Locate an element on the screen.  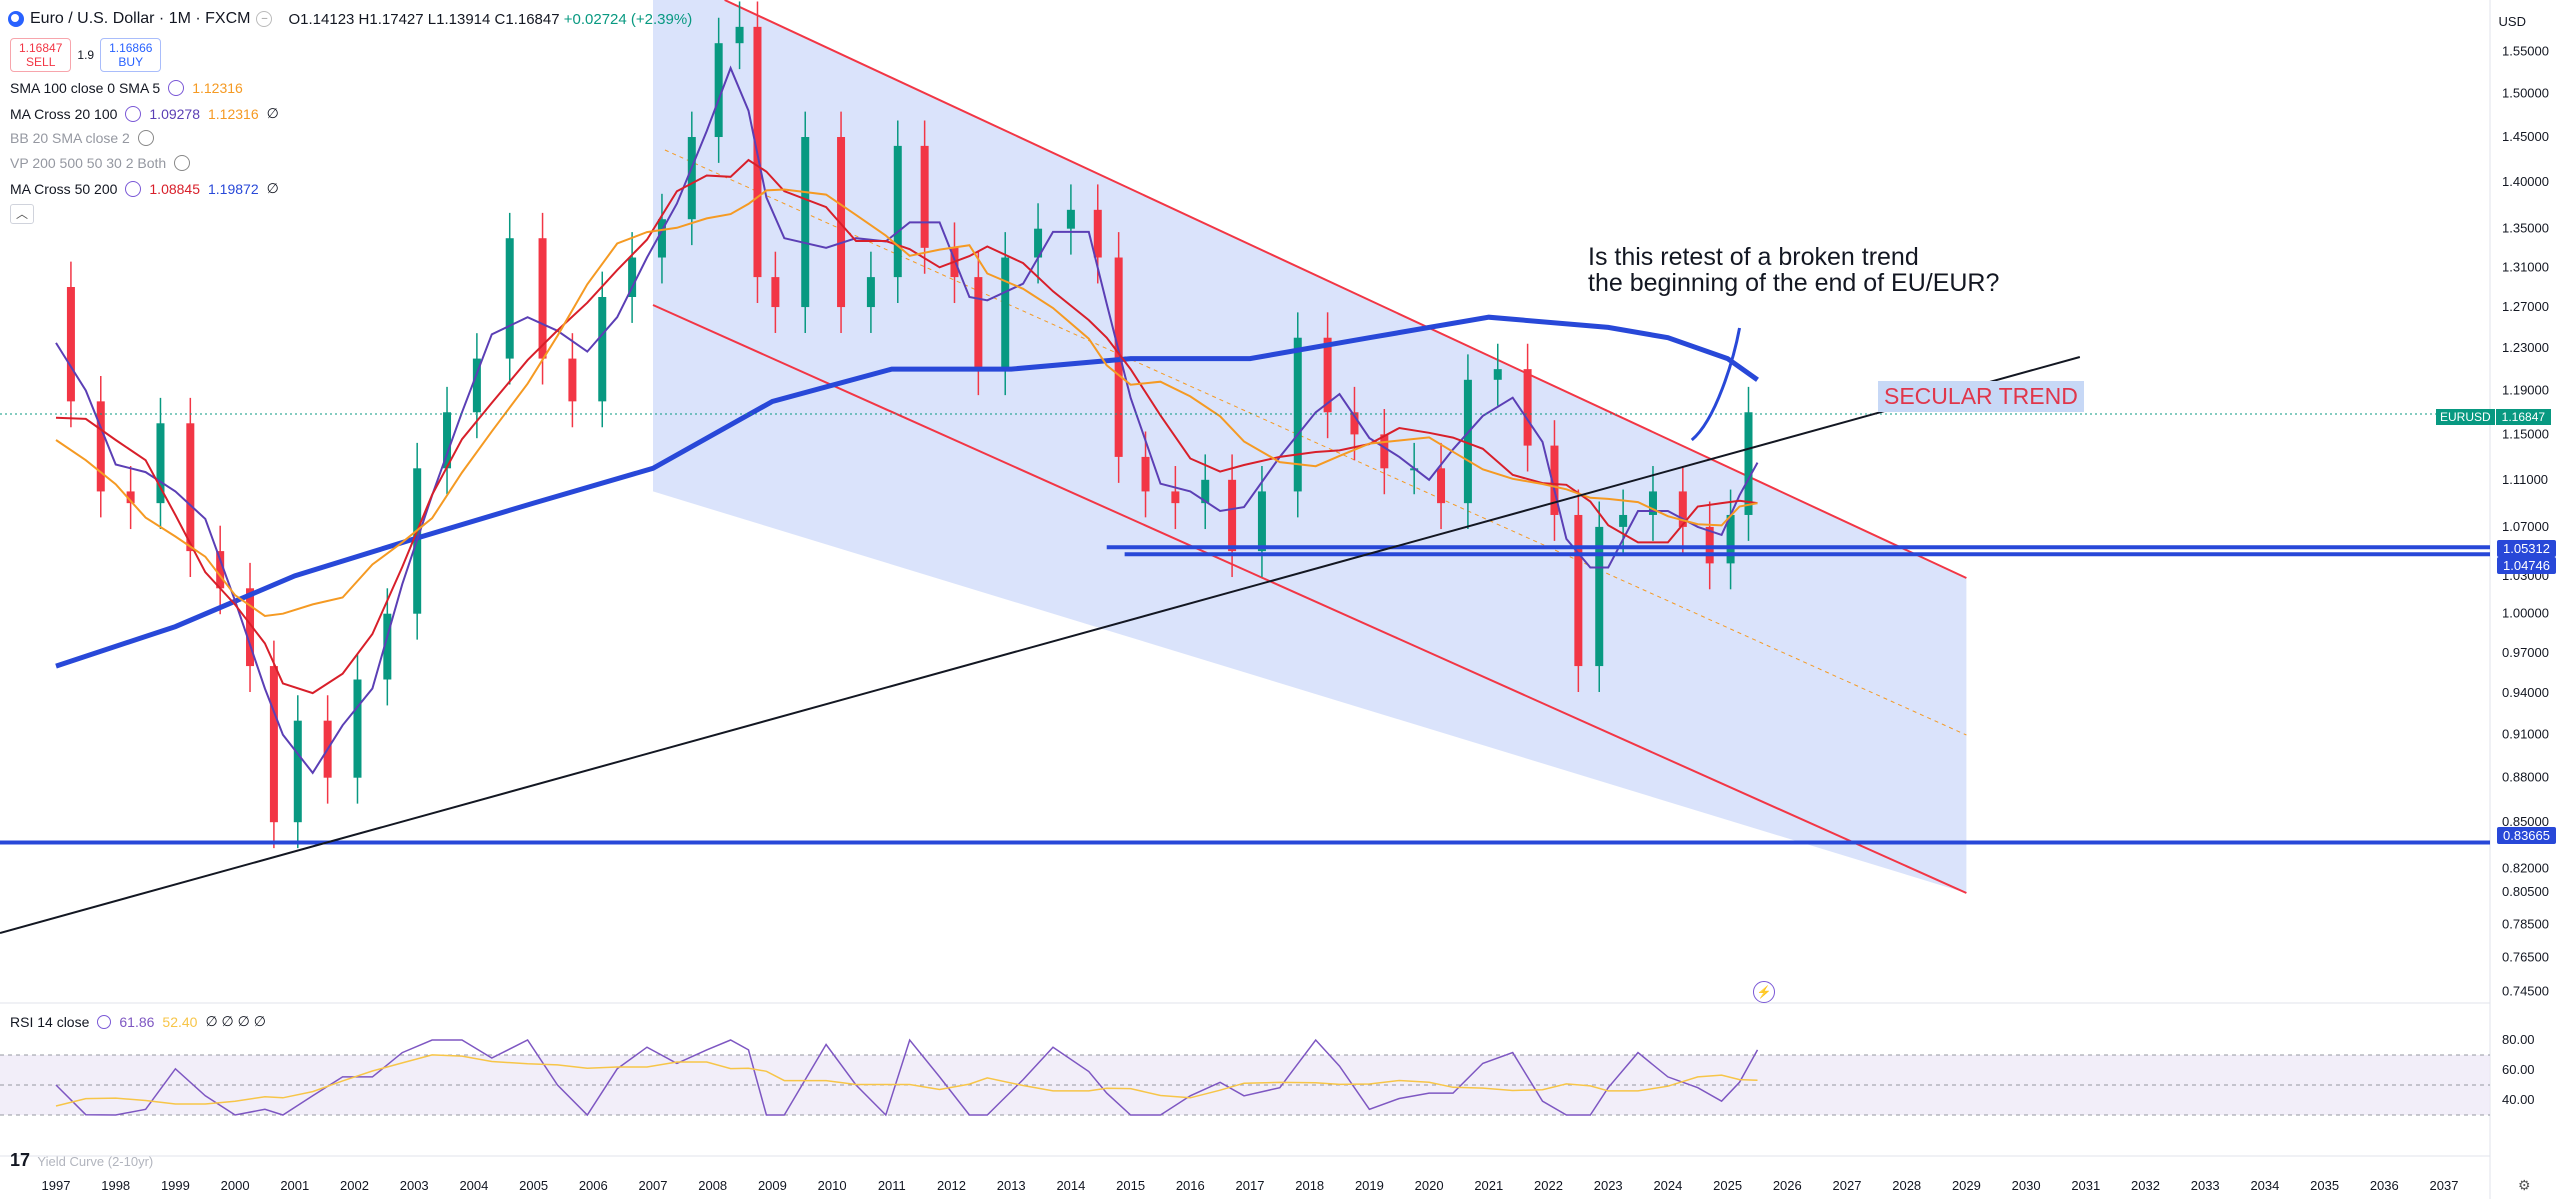
legend-sma: SMA 100 close 0 SMA 5 1.12316 is located at coordinates (126, 88).